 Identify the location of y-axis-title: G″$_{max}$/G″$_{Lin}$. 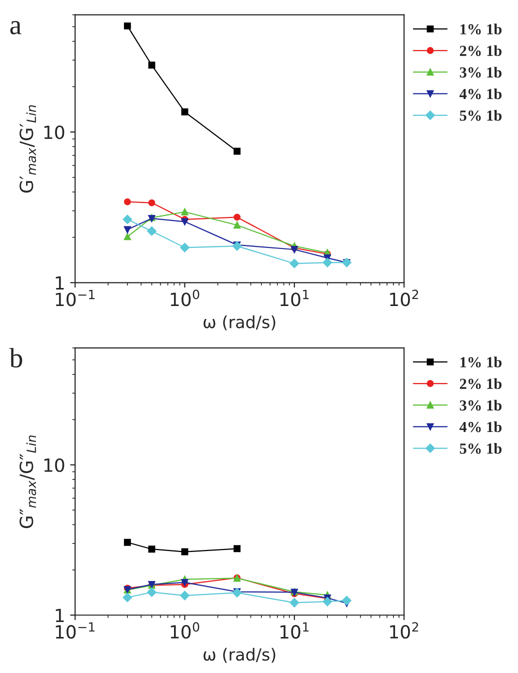
(28, 481).